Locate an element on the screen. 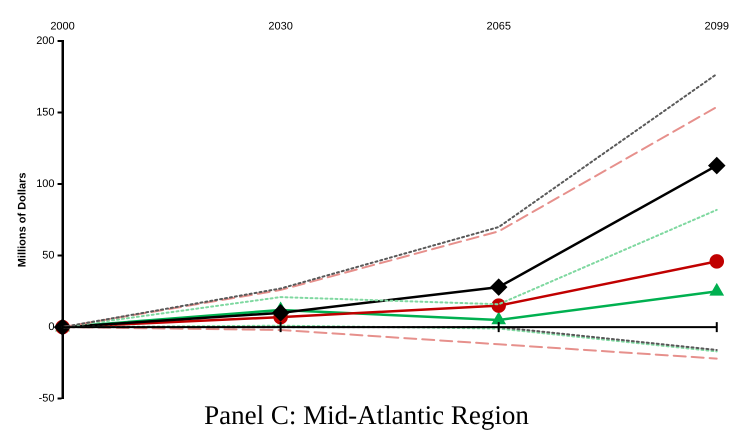  y-tick-label: 50 is located at coordinates (48, 256).